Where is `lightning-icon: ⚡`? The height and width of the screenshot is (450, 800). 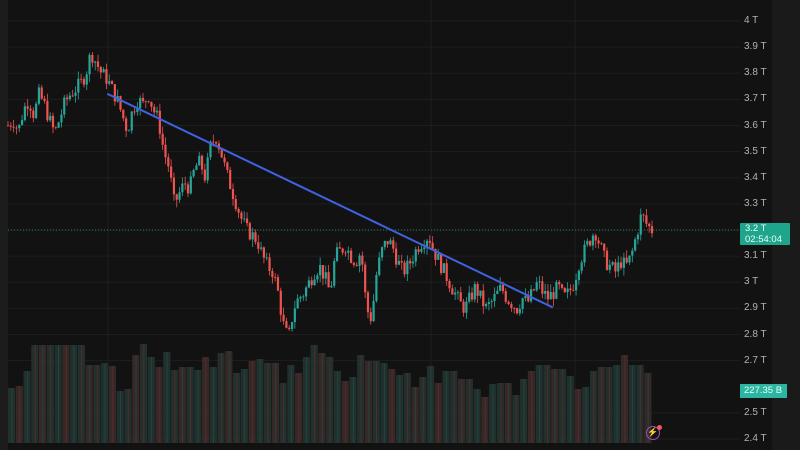
lightning-icon: ⚡ is located at coordinates (653, 433).